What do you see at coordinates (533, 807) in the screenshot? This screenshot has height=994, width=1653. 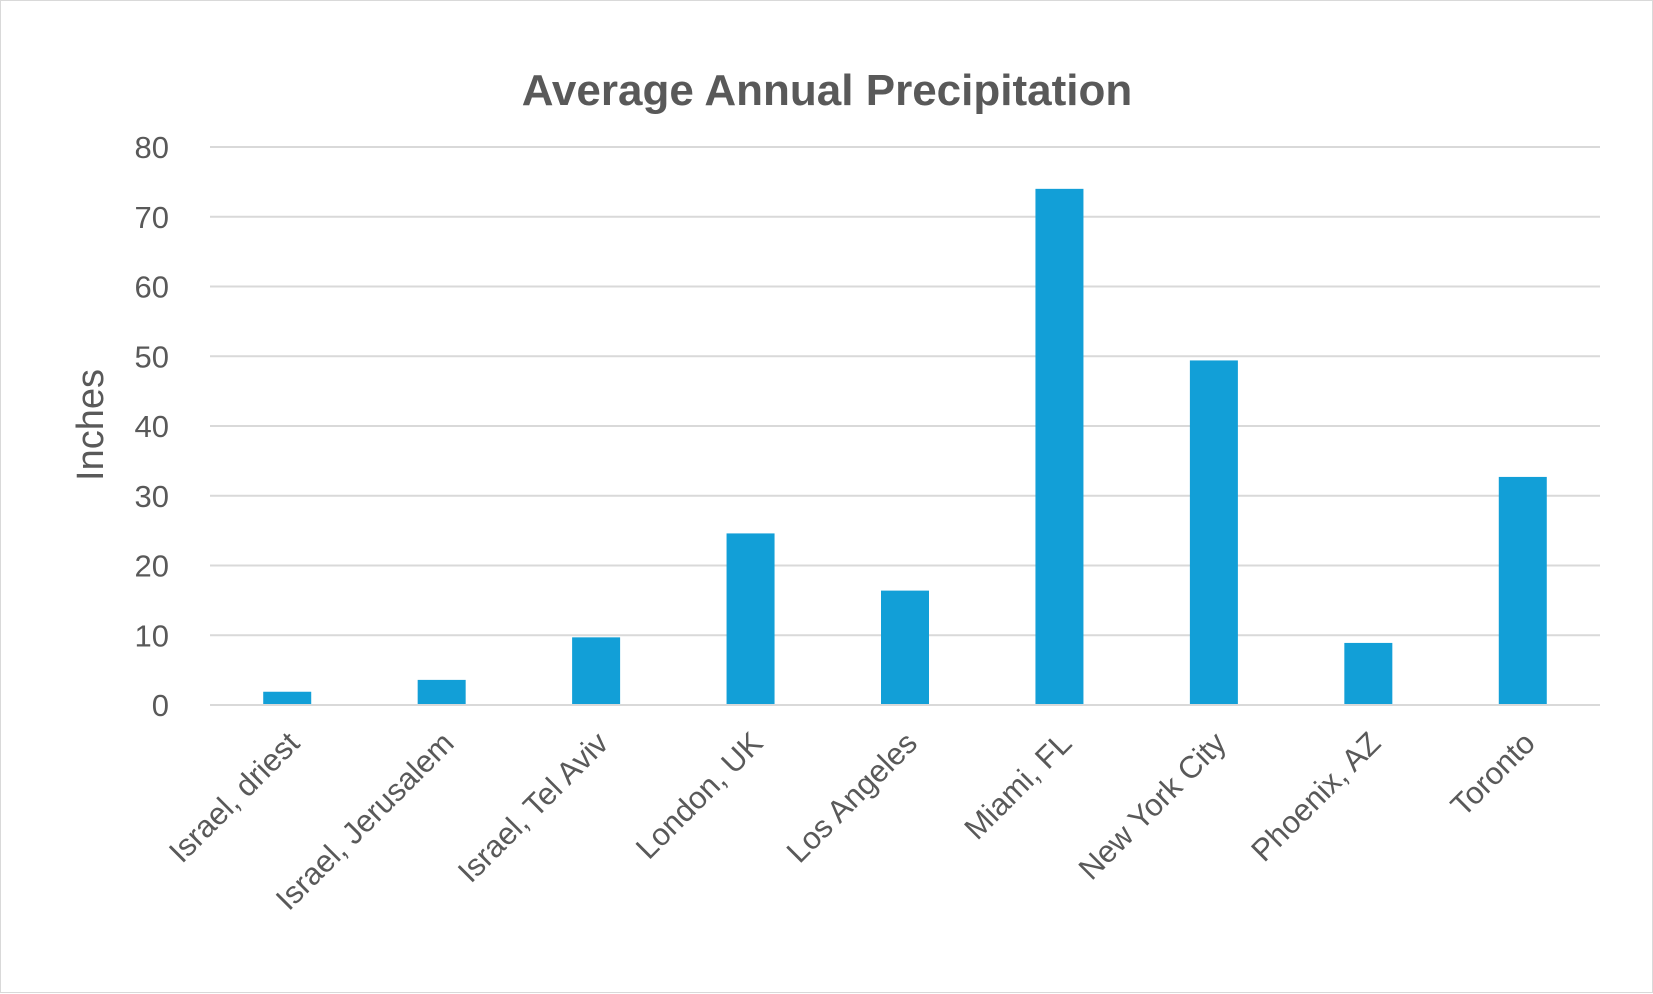 I see `x-tick-label: Israel, Tel Aviv` at bounding box center [533, 807].